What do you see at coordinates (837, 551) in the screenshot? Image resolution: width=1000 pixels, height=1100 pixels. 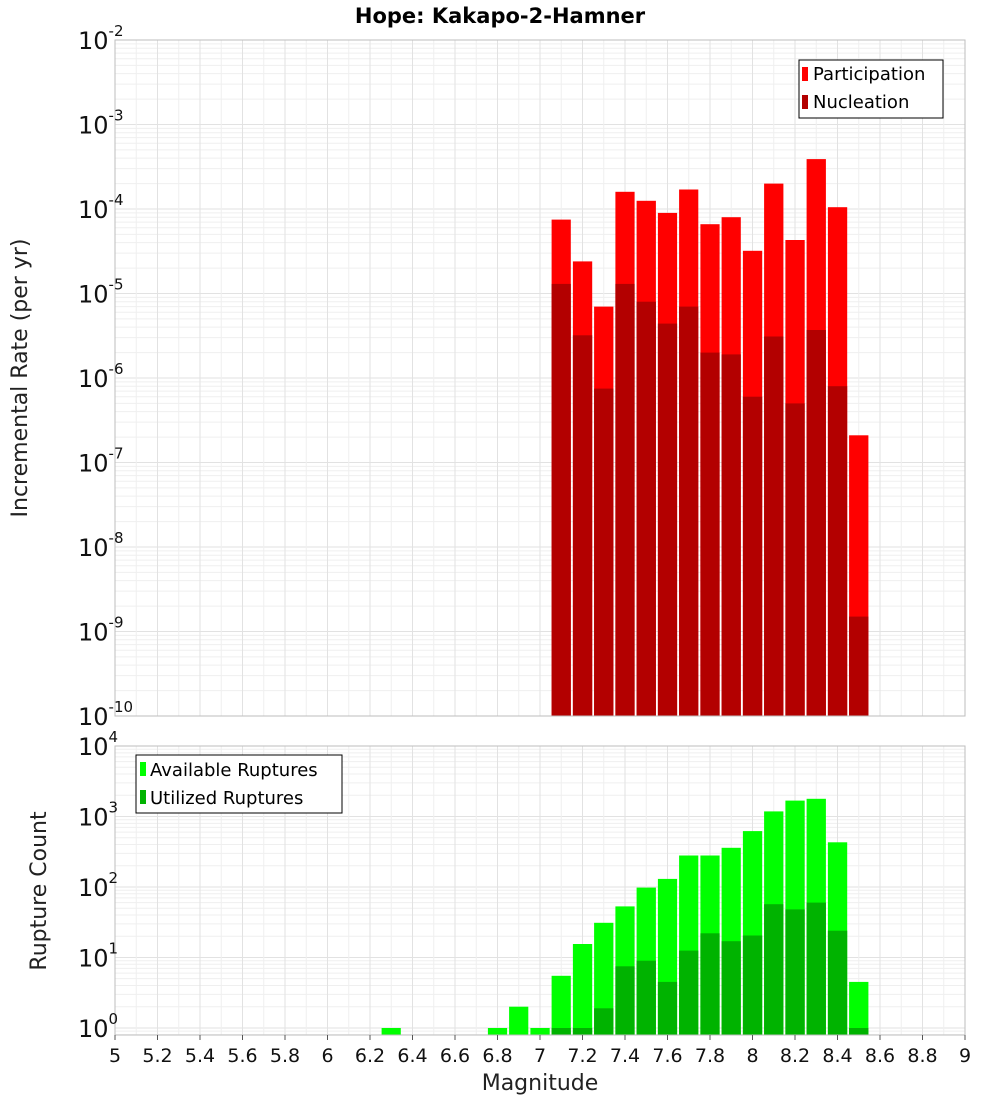 I see `bar-nucleation-8.4` at bounding box center [837, 551].